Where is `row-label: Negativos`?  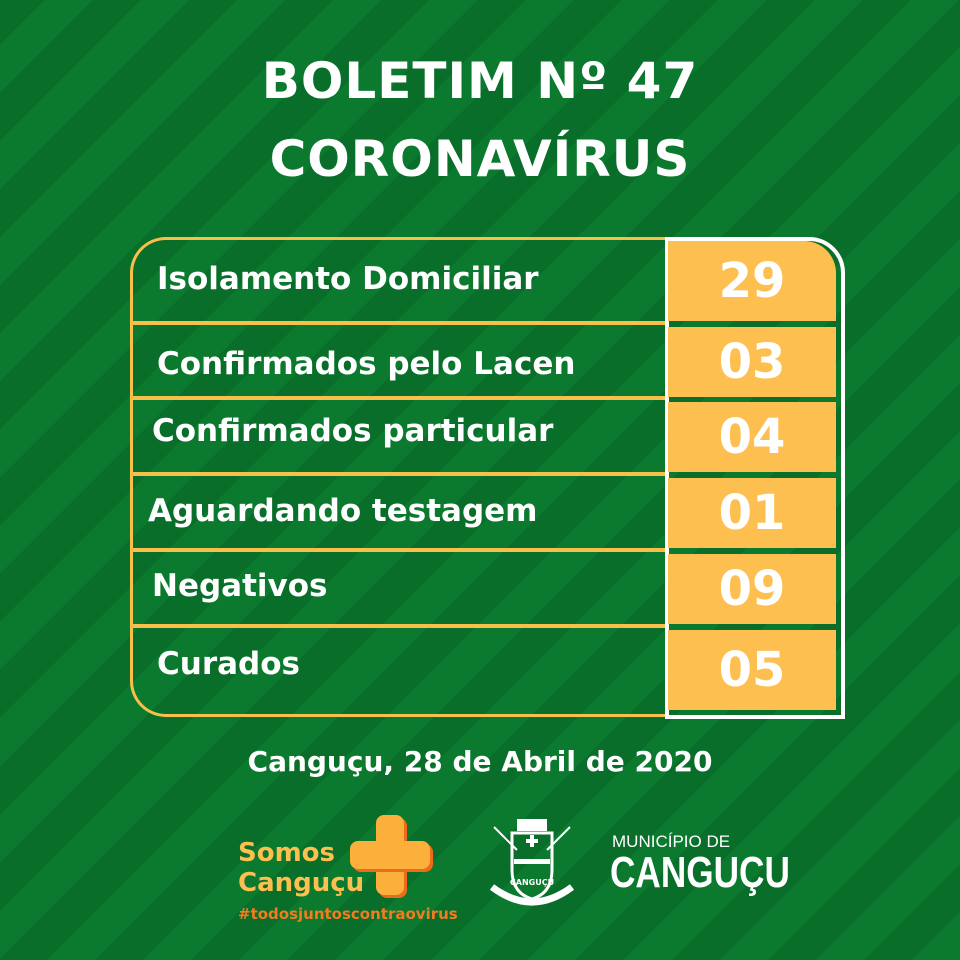 row-label: Negativos is located at coordinates (240, 586).